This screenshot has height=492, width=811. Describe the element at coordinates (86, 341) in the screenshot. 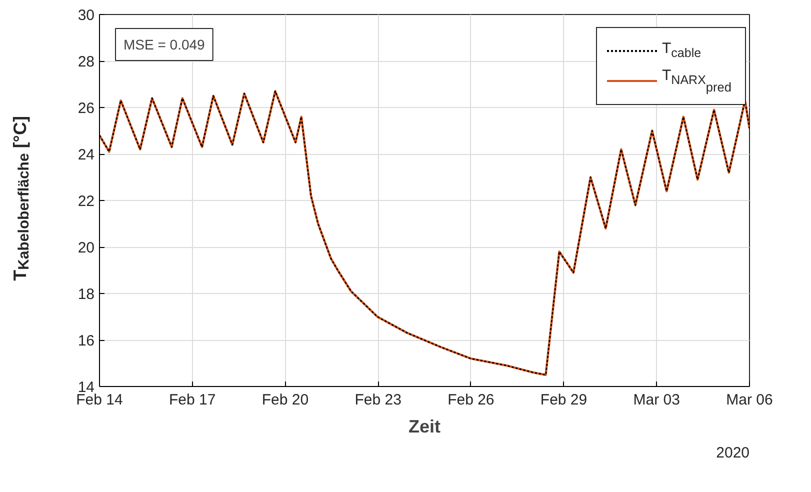

I see `y-tick-label: 16` at that location.